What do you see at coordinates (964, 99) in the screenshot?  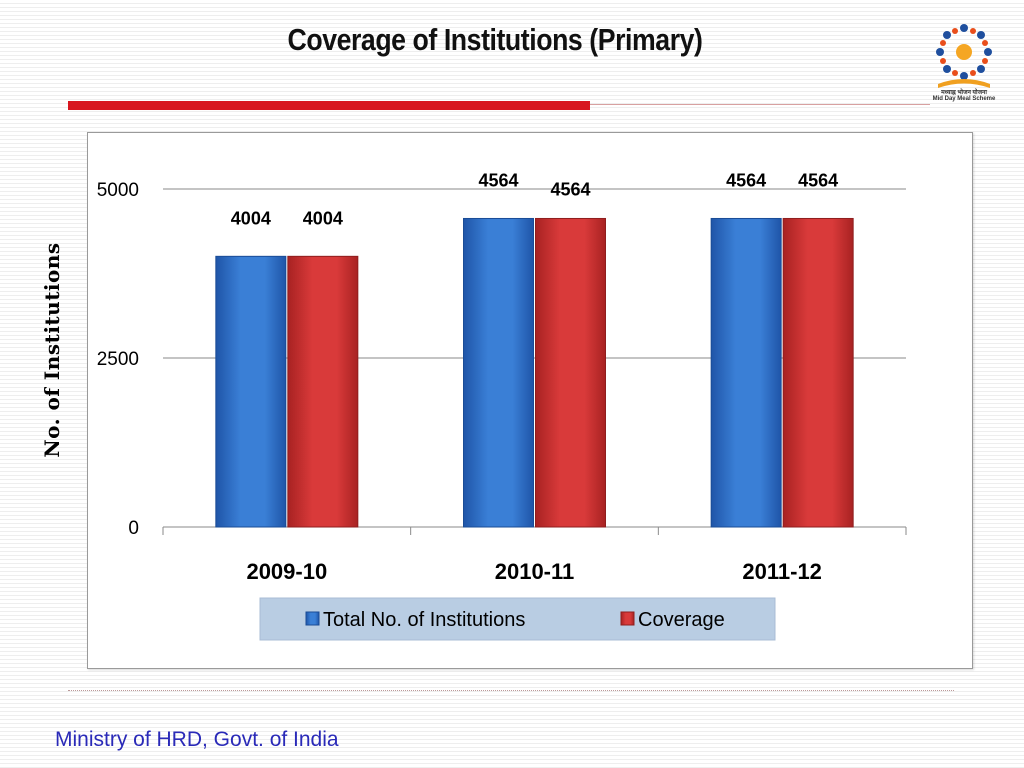 I see `logo-caption-en: Mid Day Meal Scheme` at bounding box center [964, 99].